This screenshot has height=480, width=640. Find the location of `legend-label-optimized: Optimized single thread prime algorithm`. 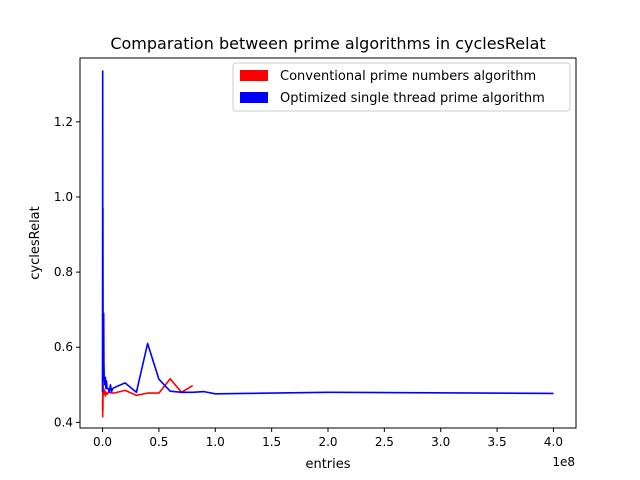

legend-label-optimized: Optimized single thread prime algorithm is located at coordinates (412, 98).